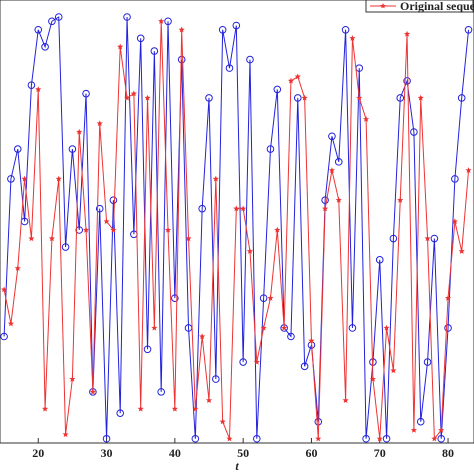  What do you see at coordinates (38, 453) in the screenshot?
I see `x-tick-label: 20` at bounding box center [38, 453].